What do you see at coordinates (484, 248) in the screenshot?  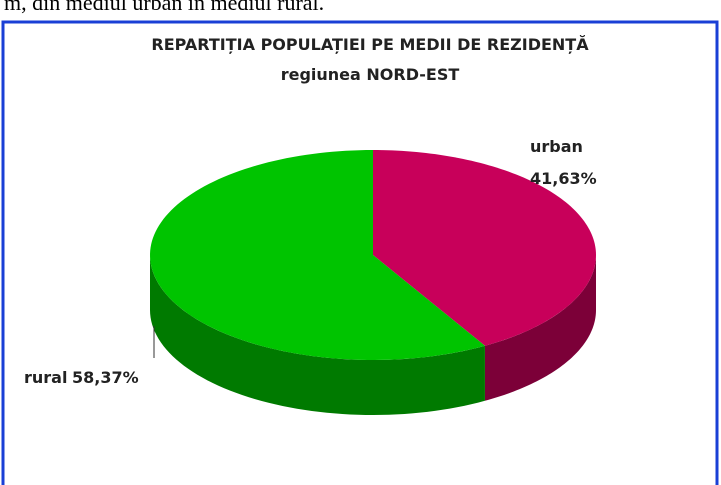 I see `slice` at bounding box center [484, 248].